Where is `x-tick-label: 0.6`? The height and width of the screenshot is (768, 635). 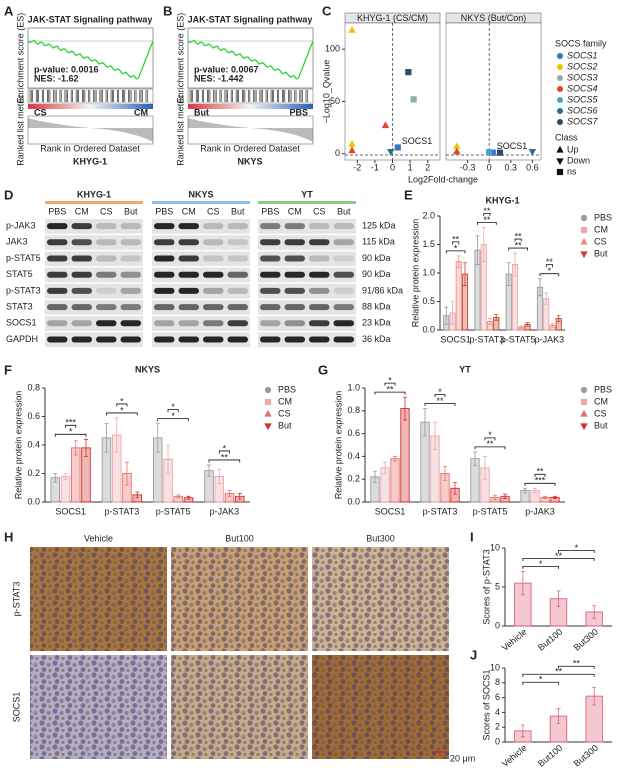
x-tick-label: 0.6 is located at coordinates (532, 167).